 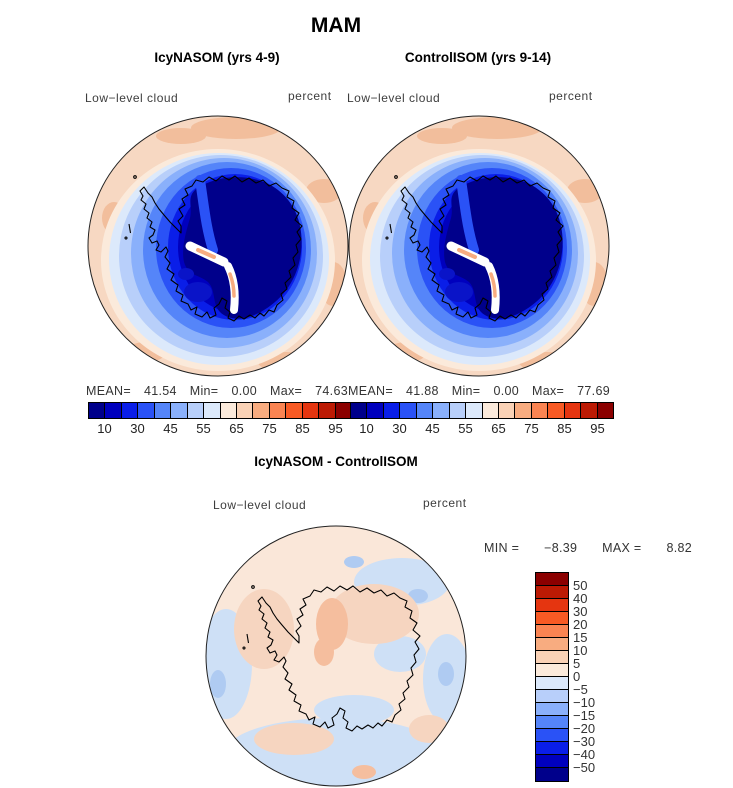 What do you see at coordinates (561, 548) in the screenshot?
I see `min-value: −8.39` at bounding box center [561, 548].